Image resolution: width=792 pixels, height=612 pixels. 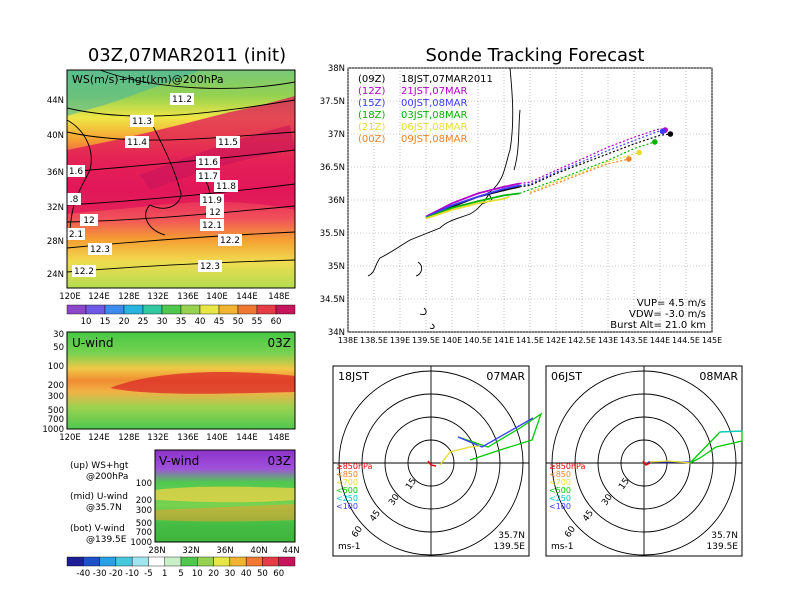 What do you see at coordinates (332, 168) in the screenshot?
I see `tracking-ytick: 36.5N` at bounding box center [332, 168].